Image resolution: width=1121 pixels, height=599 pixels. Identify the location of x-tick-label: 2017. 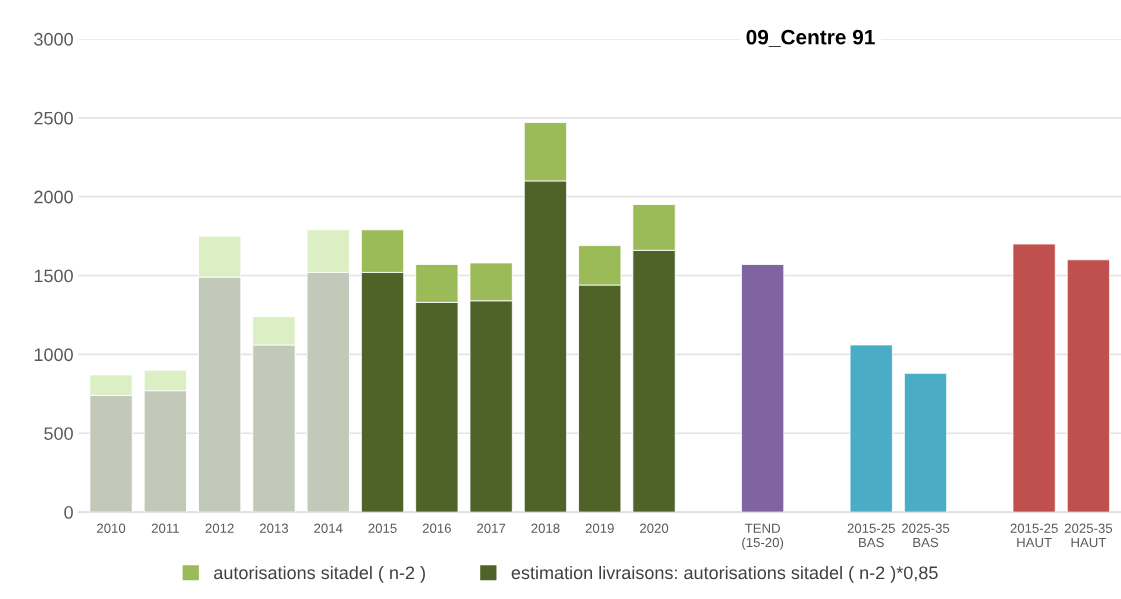
(491, 528).